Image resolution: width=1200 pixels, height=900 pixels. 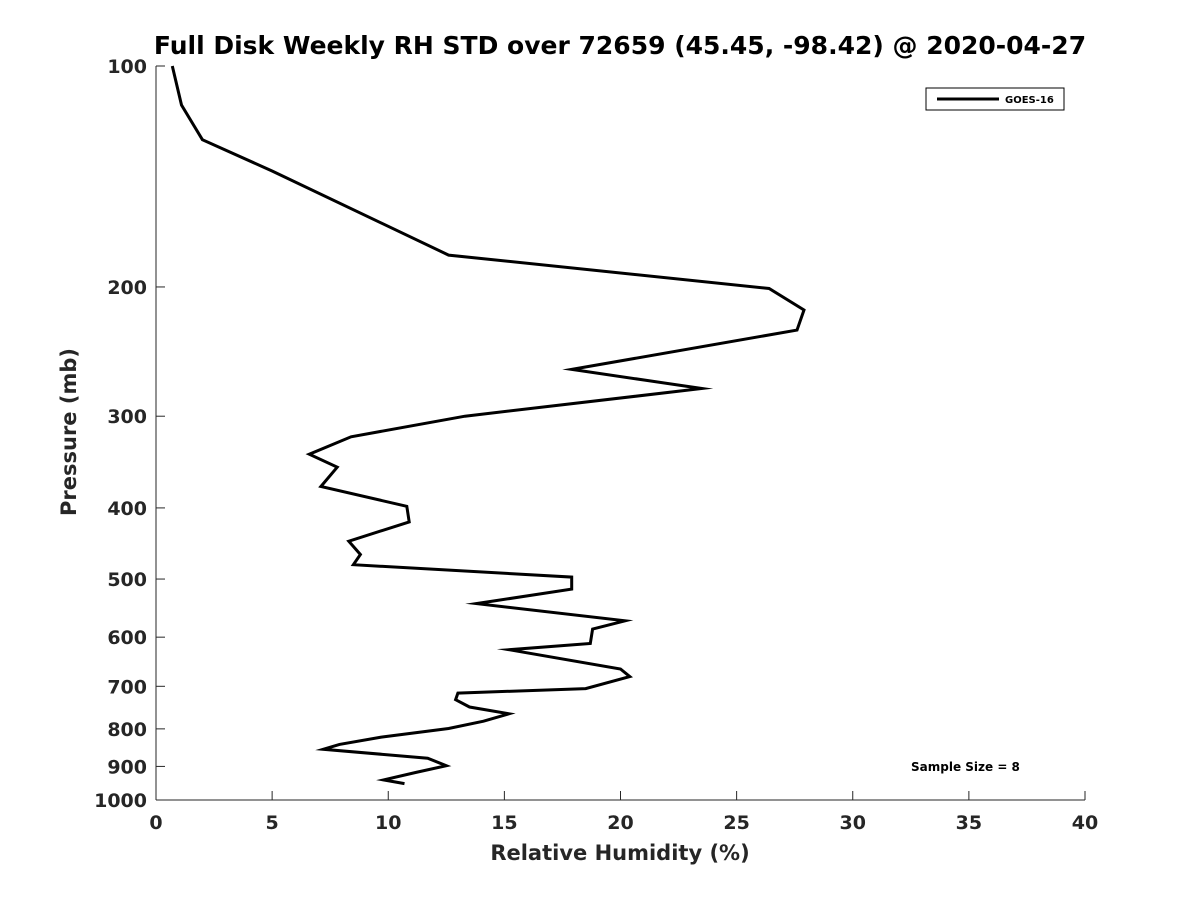 I want to click on x-tick-label: 25, so click(x=736, y=823).